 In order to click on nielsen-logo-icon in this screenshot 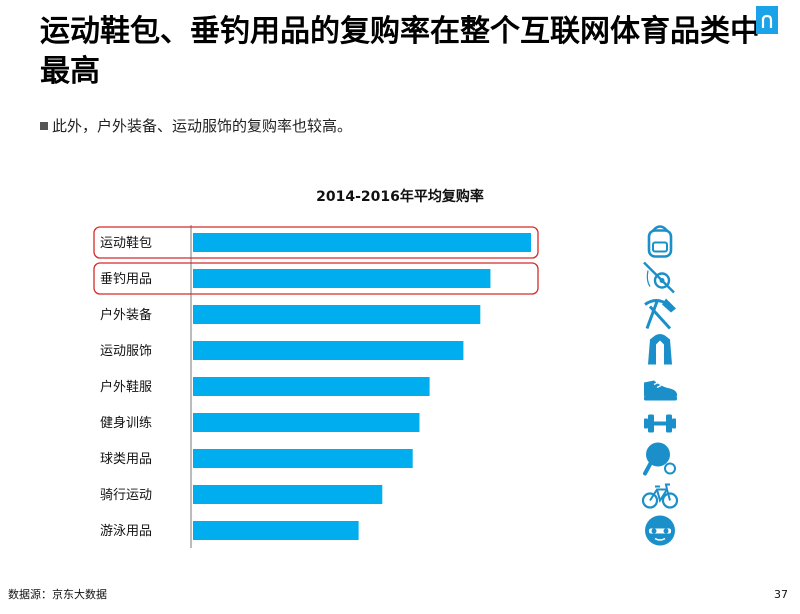, I will do `click(767, 20)`.